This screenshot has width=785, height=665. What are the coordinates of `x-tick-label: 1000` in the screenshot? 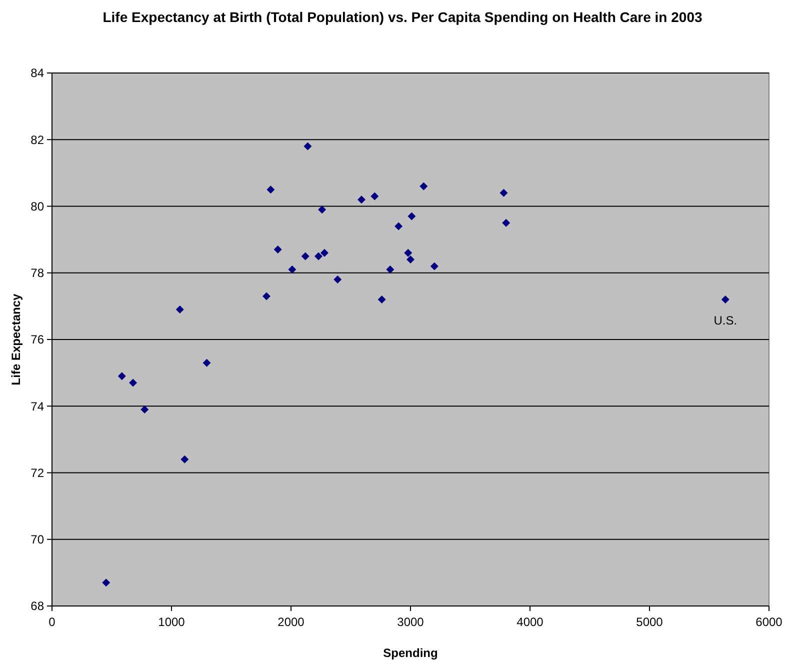 It's located at (172, 622).